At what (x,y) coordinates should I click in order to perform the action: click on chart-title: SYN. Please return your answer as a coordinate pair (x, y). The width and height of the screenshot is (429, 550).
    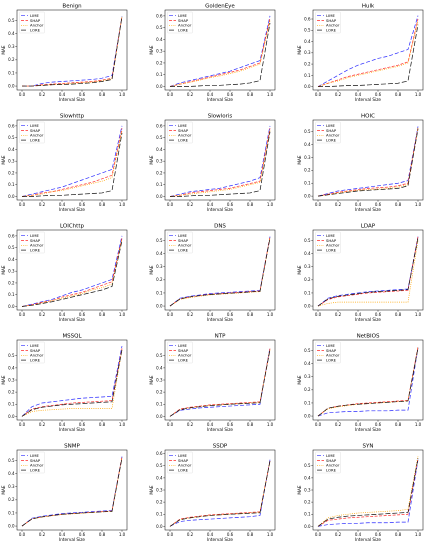
    Looking at the image, I should click on (368, 447).